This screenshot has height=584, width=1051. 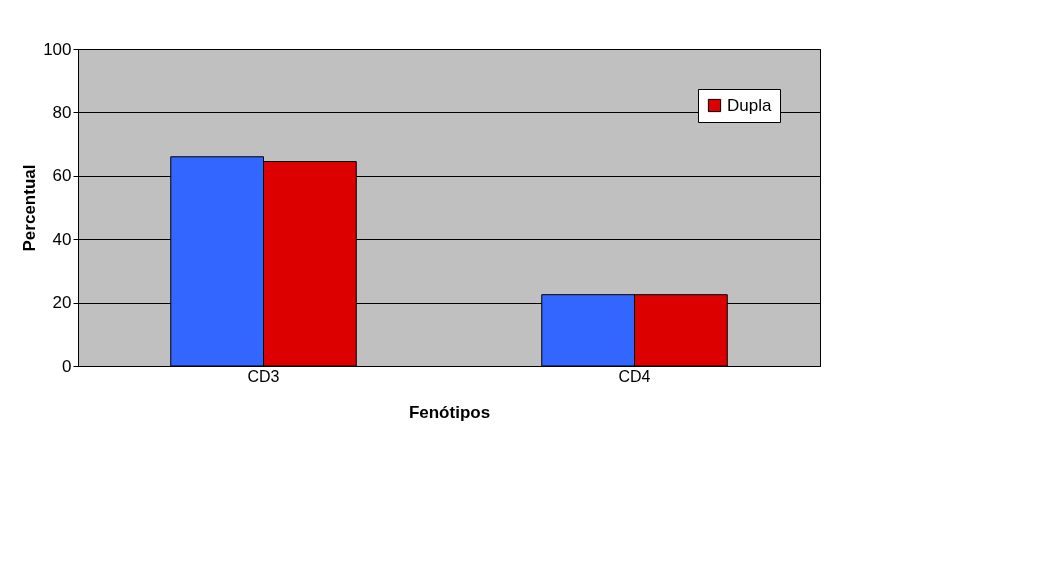 I want to click on y-tick-label: 20, so click(x=62, y=303).